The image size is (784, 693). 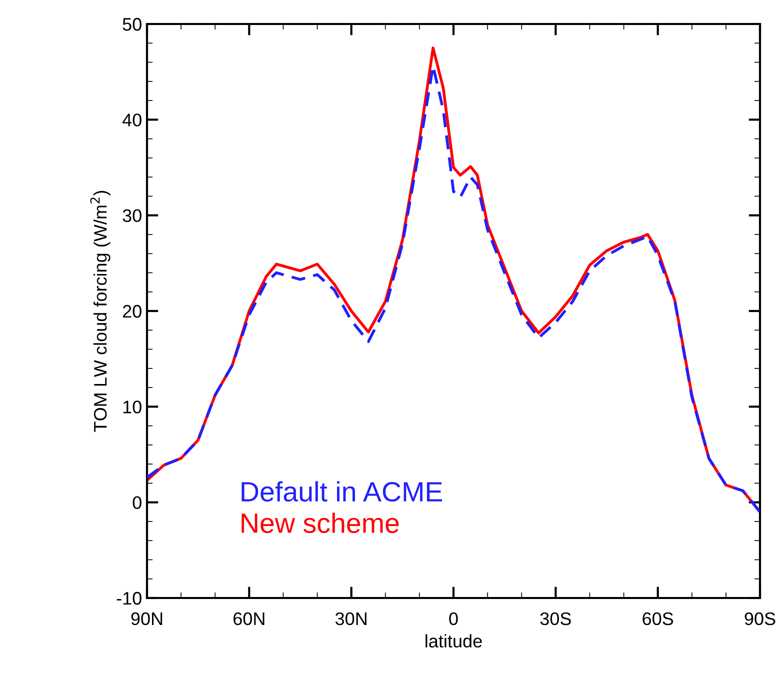 What do you see at coordinates (350, 619) in the screenshot?
I see `x-tick-label: 30N` at bounding box center [350, 619].